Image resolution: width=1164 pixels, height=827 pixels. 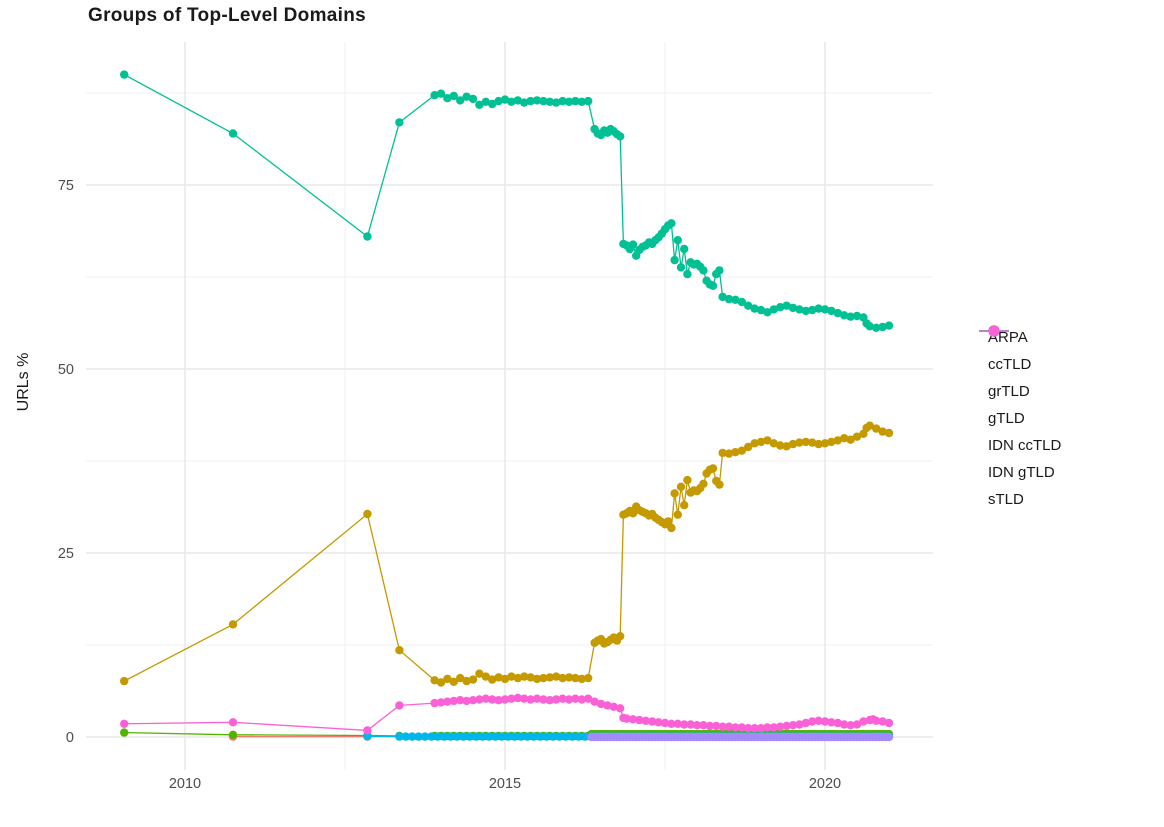 I want to click on legend-item-grtld: grTLD, so click(x=1019, y=365).